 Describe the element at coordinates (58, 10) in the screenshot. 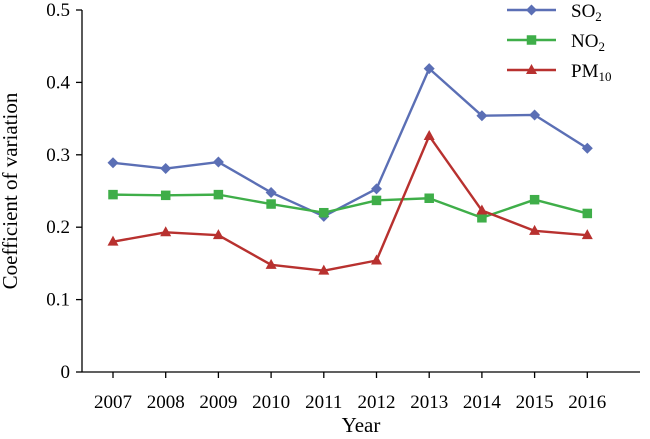

I see `y-tick-label: 0.5` at that location.